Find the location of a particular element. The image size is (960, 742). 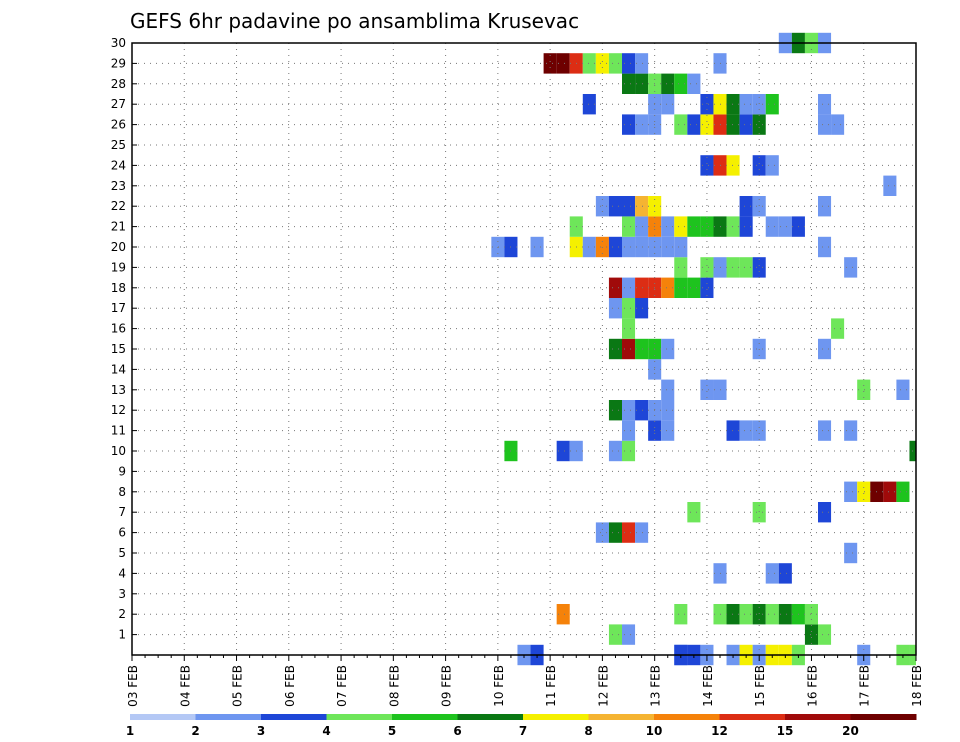

x-tick-label: 07 FEB is located at coordinates (342, 686).